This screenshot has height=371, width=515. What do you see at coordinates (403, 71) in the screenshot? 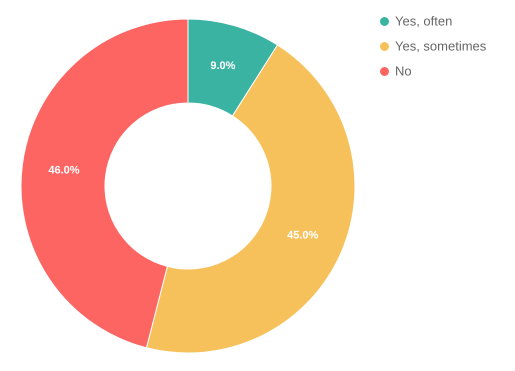
I see `legend-label: No` at bounding box center [403, 71].